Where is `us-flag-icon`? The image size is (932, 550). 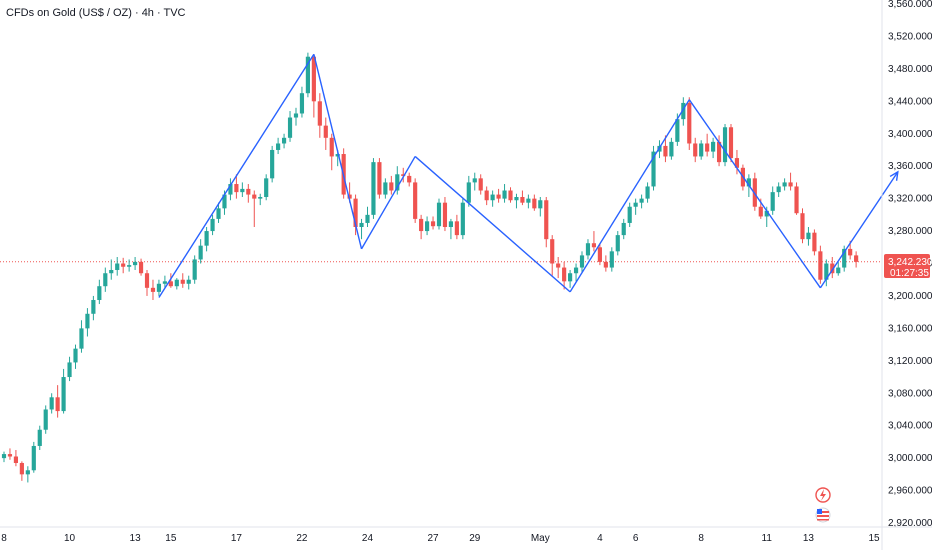 us-flag-icon is located at coordinates (823, 515).